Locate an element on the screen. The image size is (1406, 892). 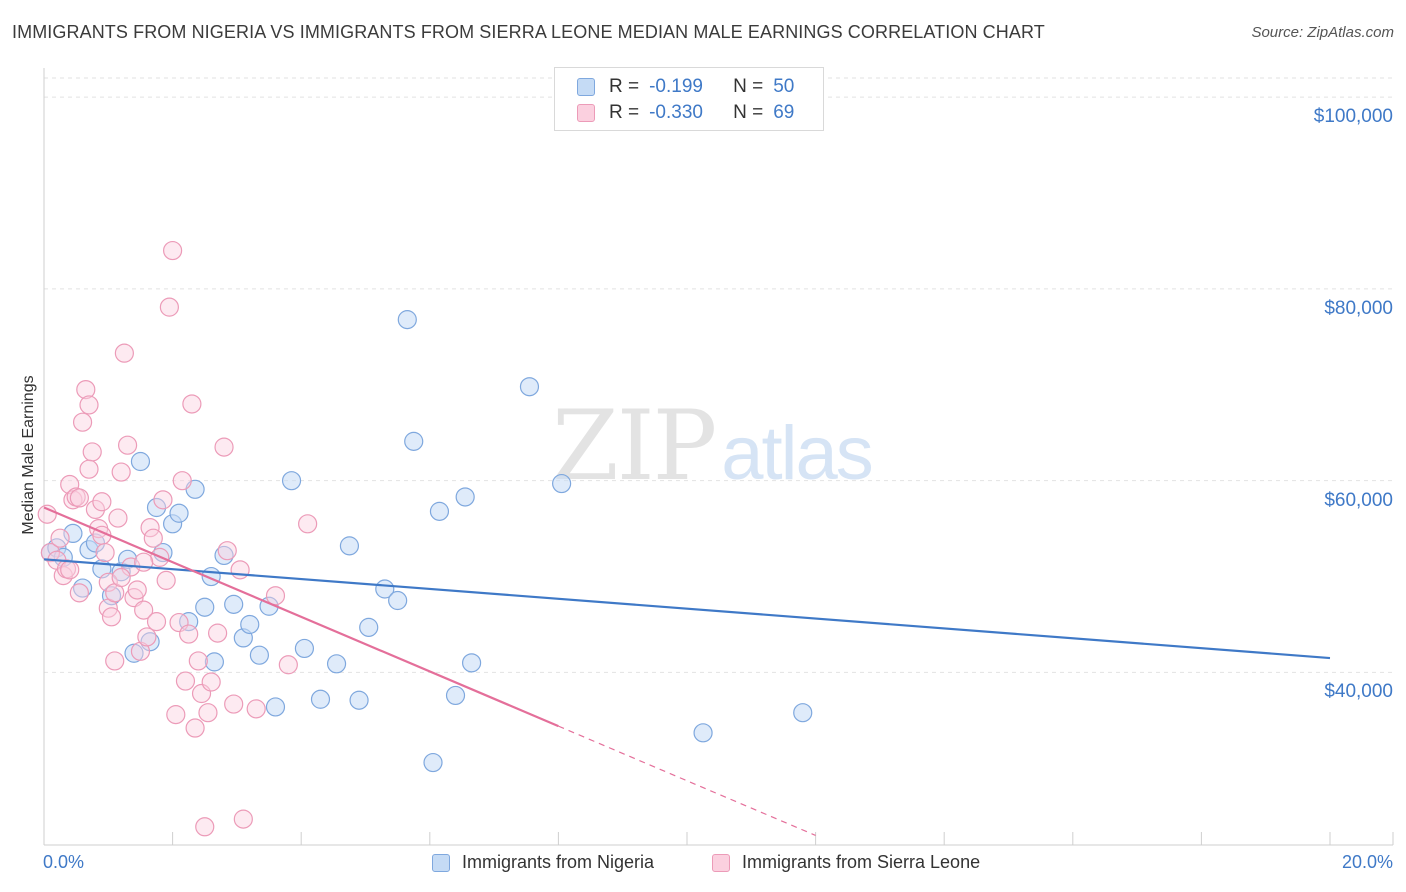
y-tick-label: $100,000 is located at coordinates (1353, 117).